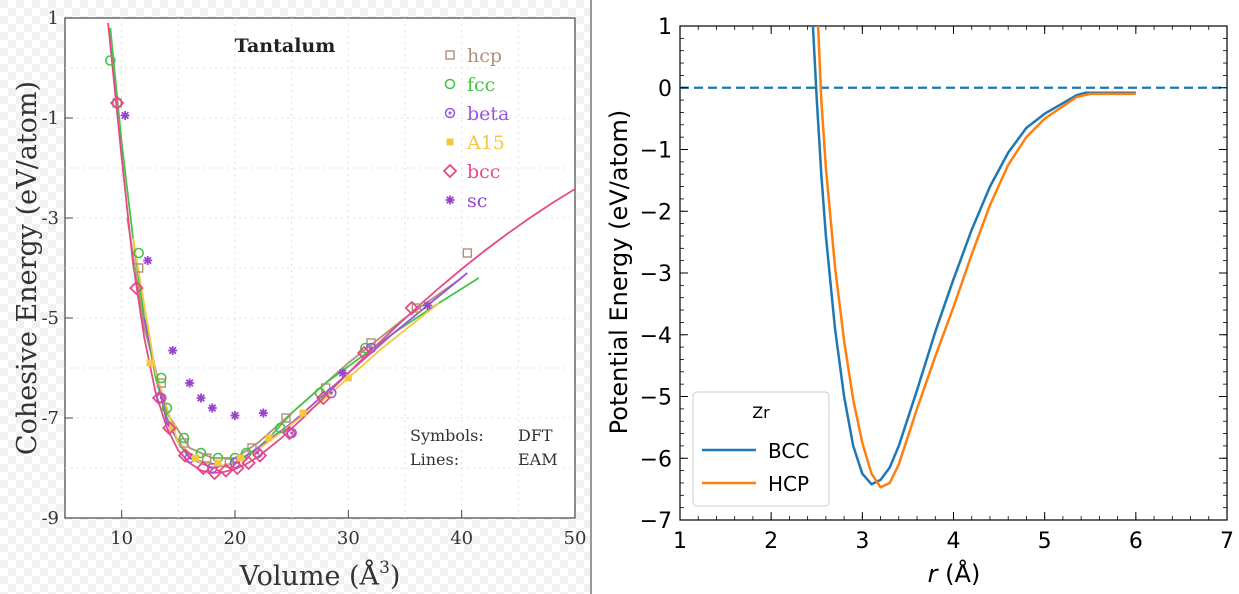 The width and height of the screenshot is (1239, 594). Describe the element at coordinates (50, 118) in the screenshot. I see `left-y-tick-label: -1` at that location.